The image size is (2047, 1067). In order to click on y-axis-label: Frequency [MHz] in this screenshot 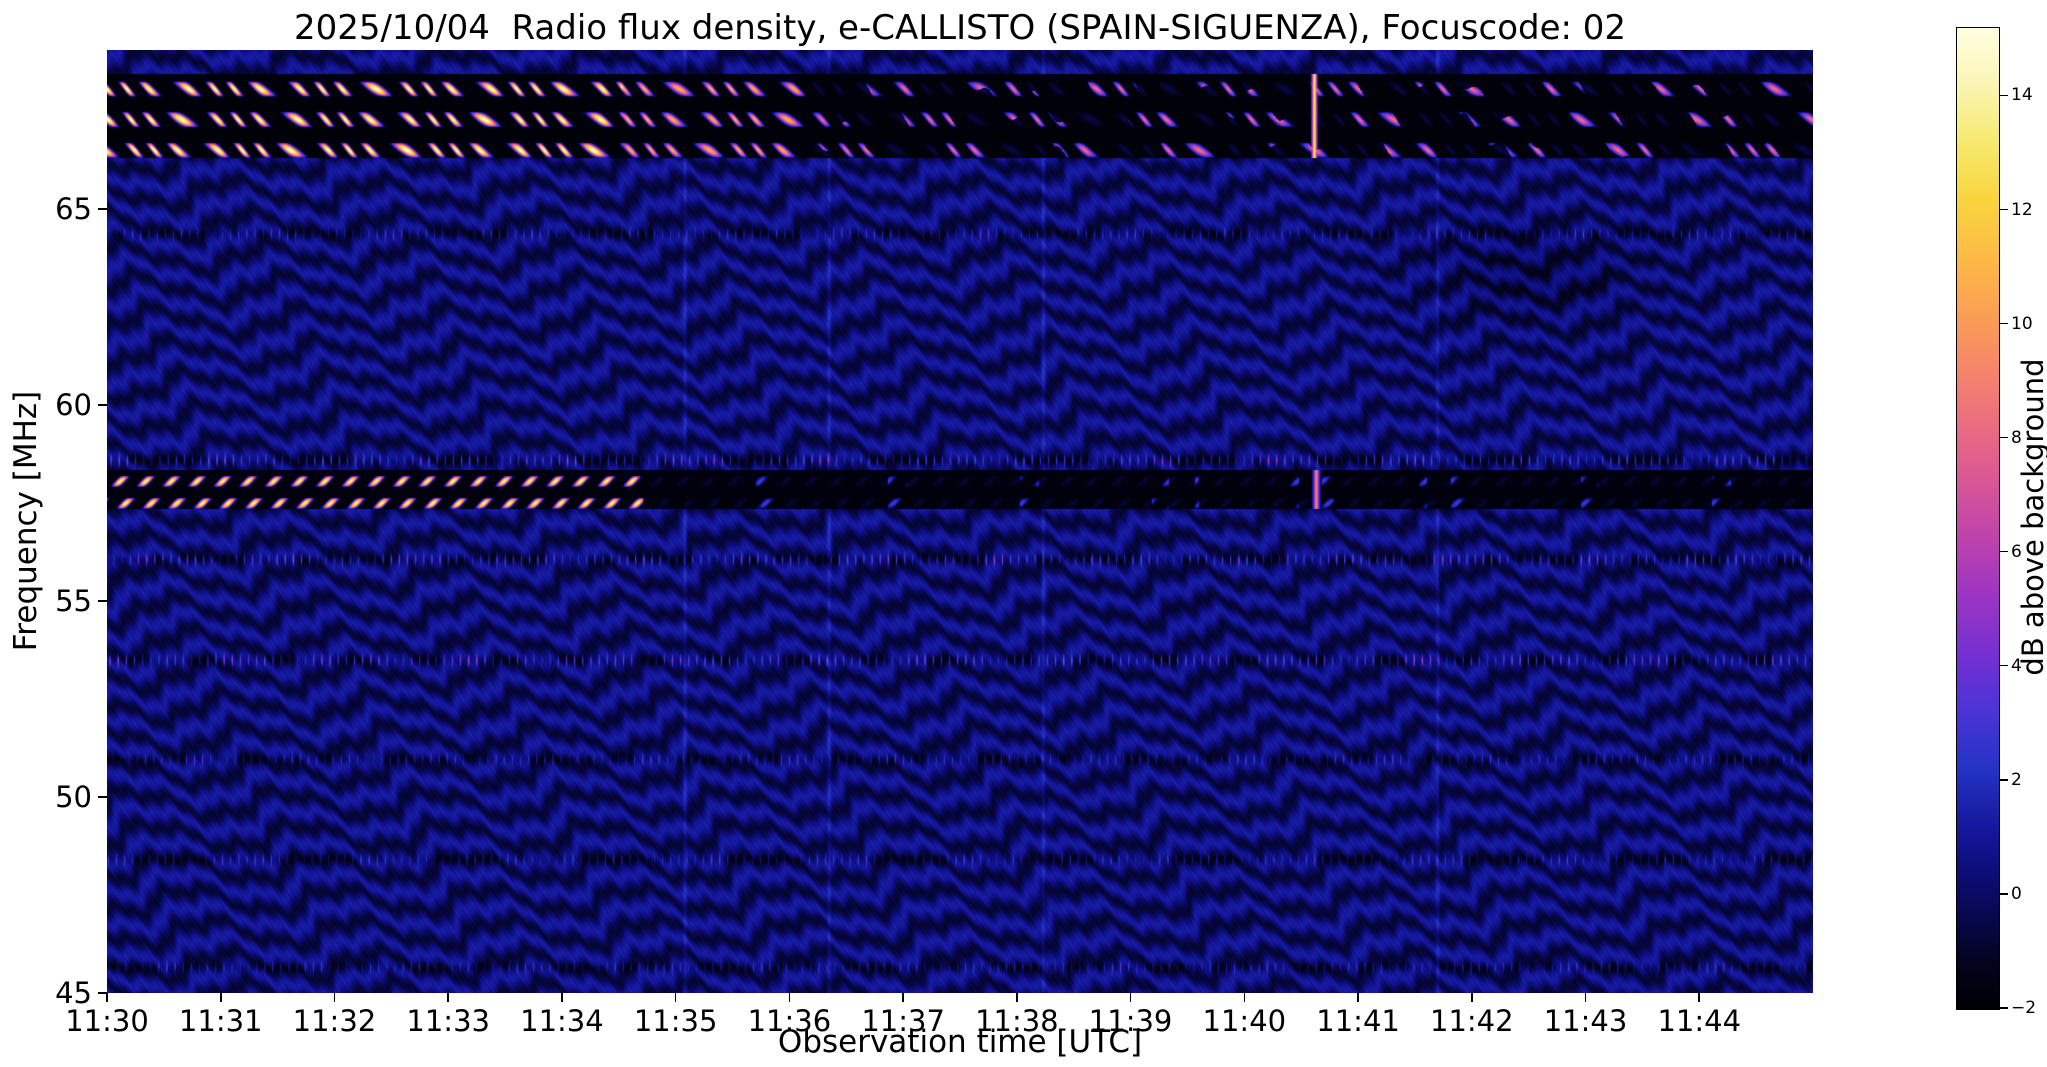, I will do `click(26, 521)`.